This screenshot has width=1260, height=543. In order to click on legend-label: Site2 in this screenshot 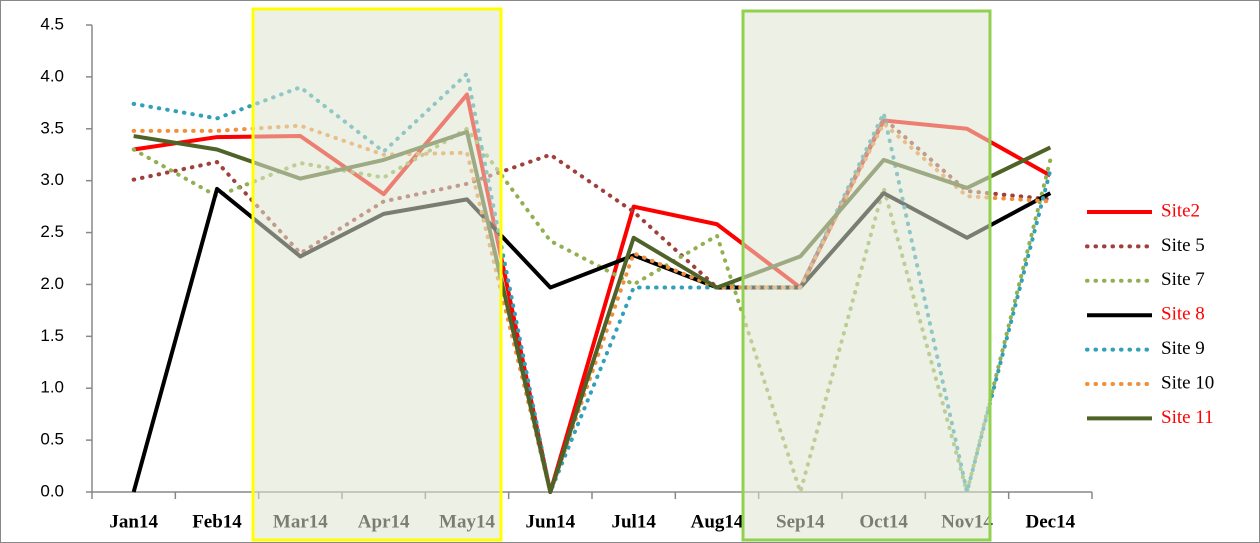, I will do `click(1180, 210)`.